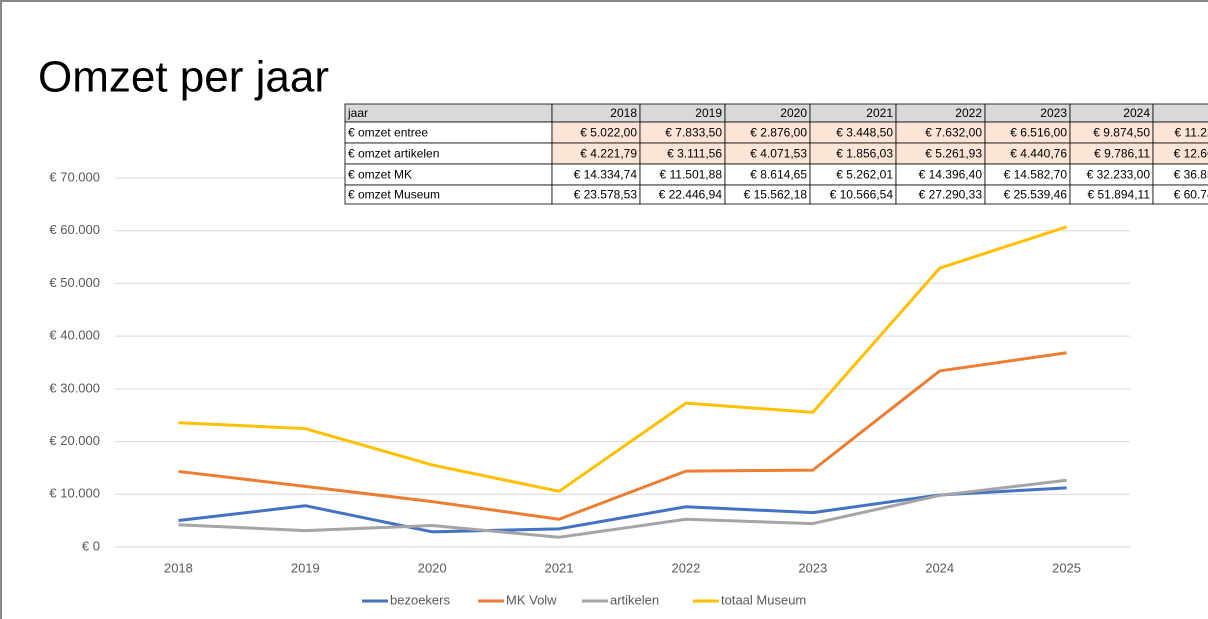  What do you see at coordinates (74, 282) in the screenshot?
I see `y-tick-label: € 50.000` at bounding box center [74, 282].